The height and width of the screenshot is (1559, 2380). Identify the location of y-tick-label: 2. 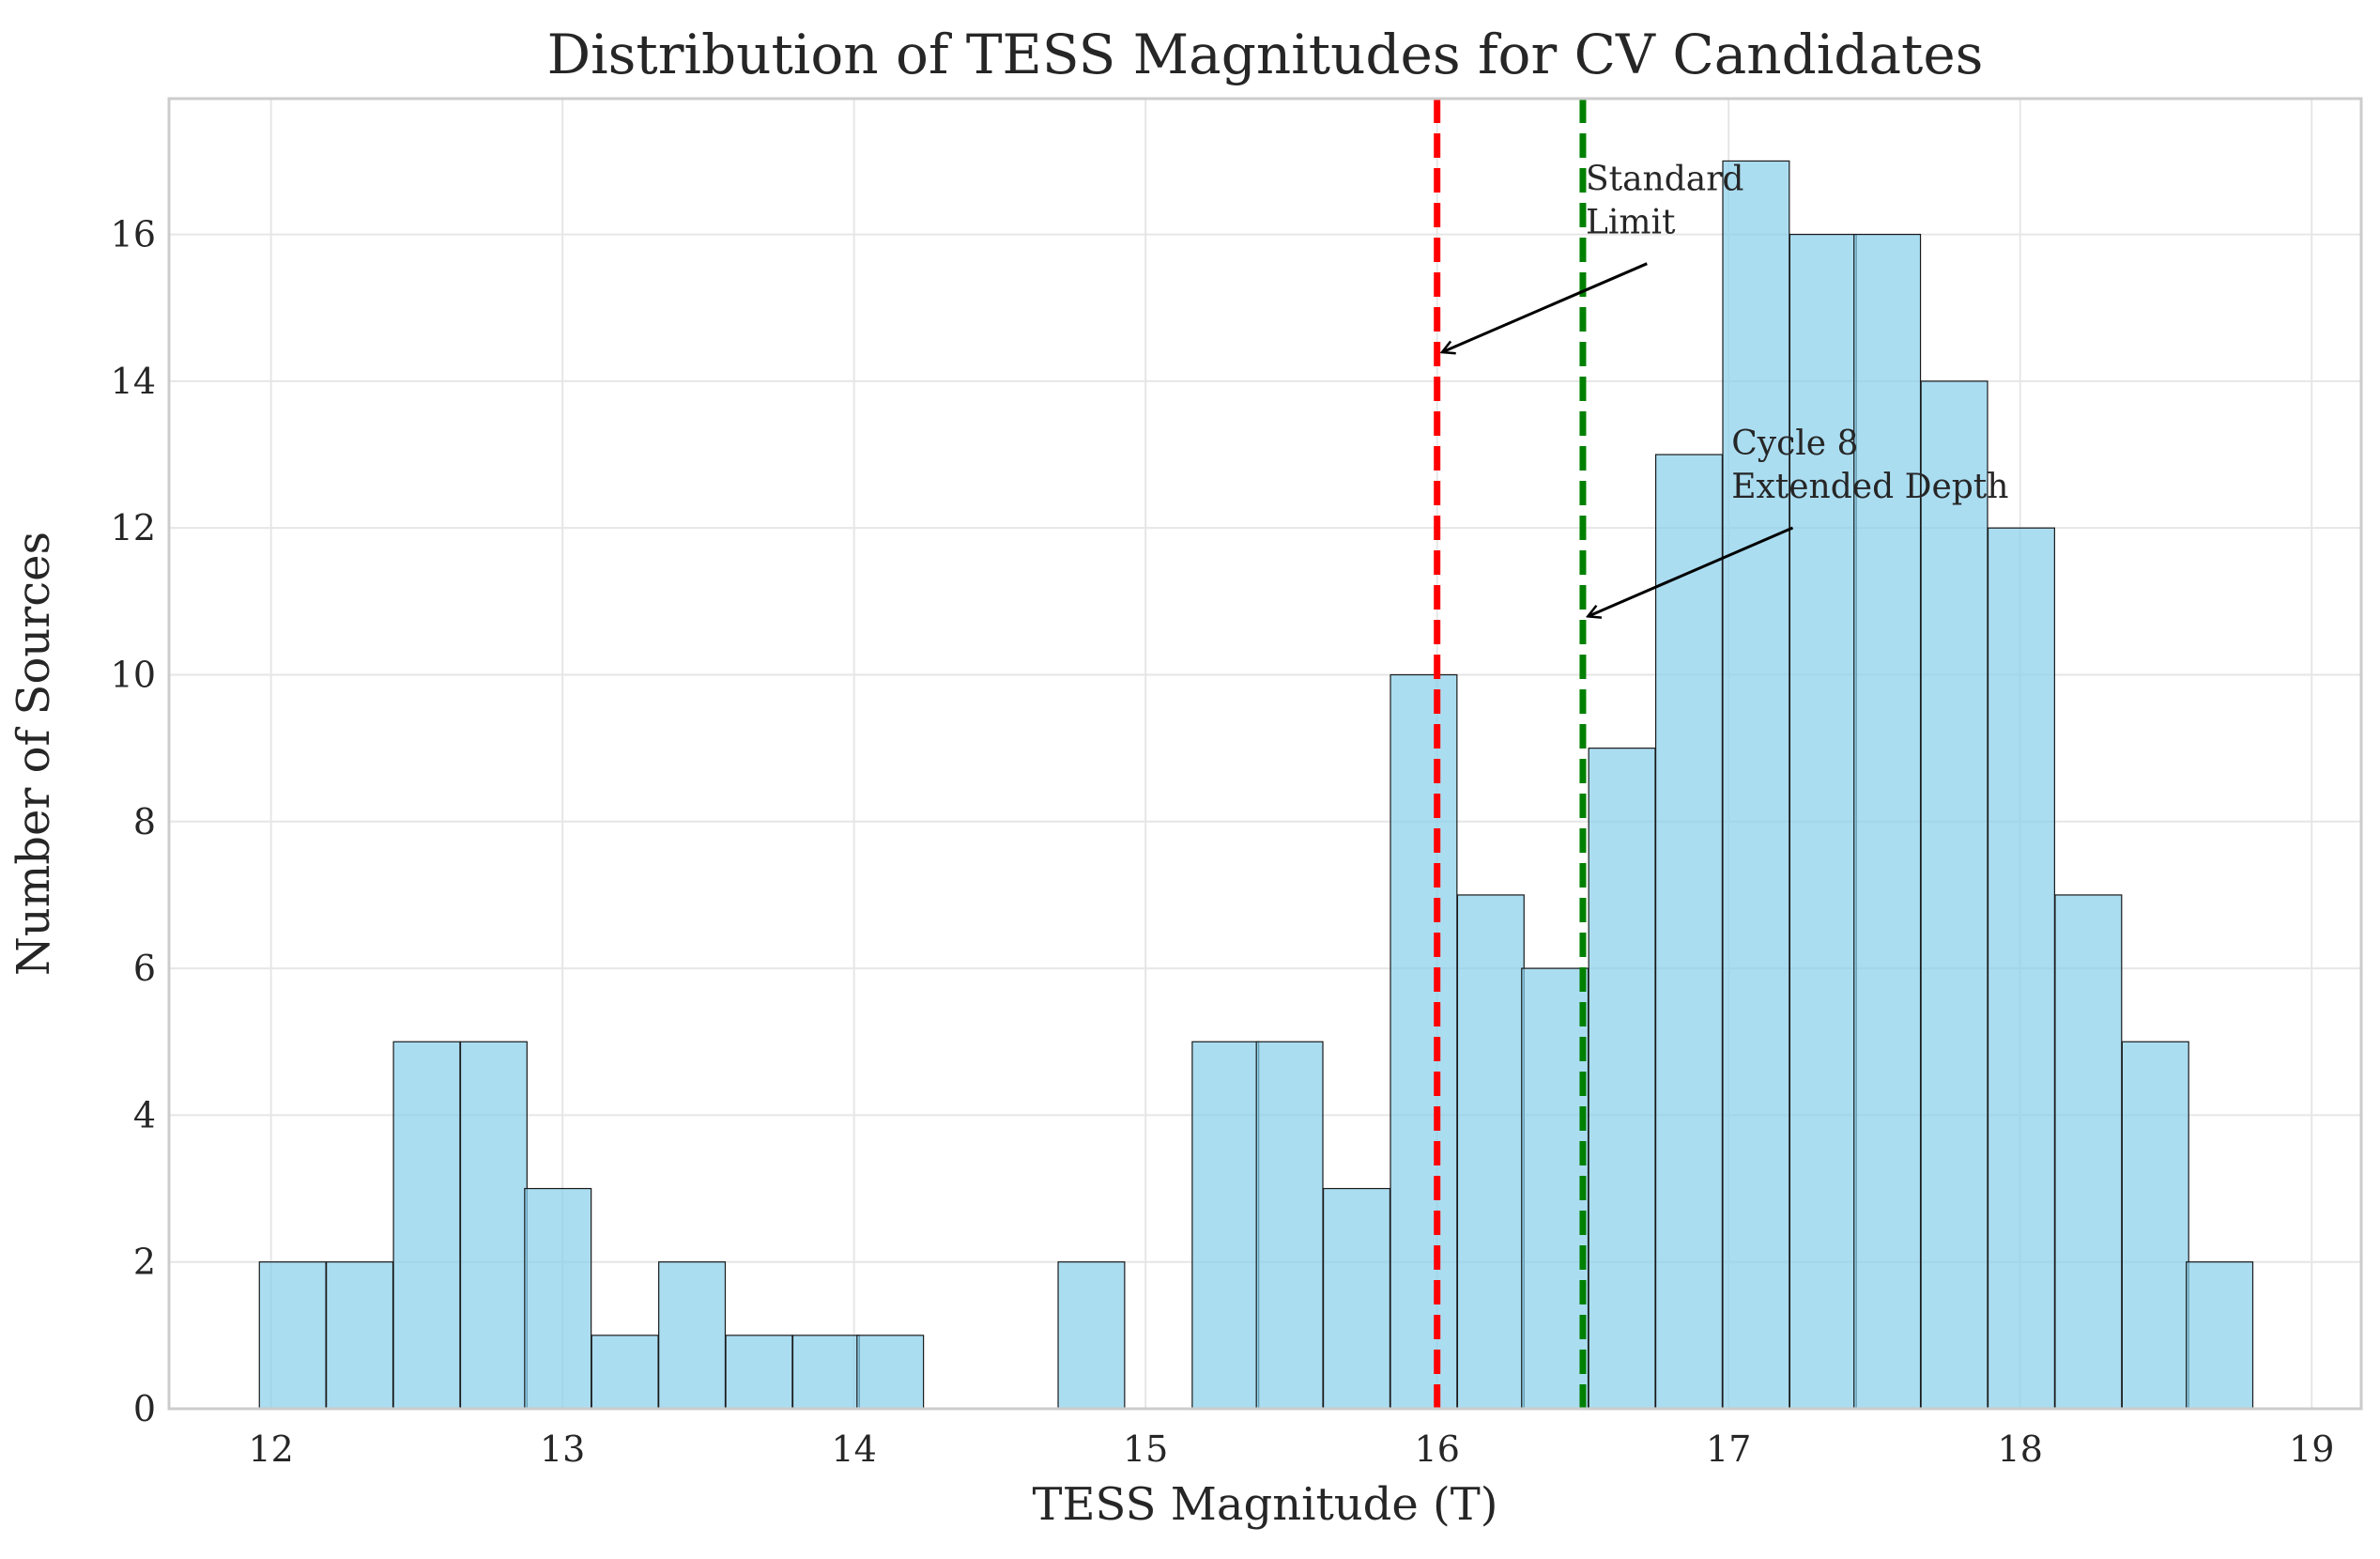
(144, 1262).